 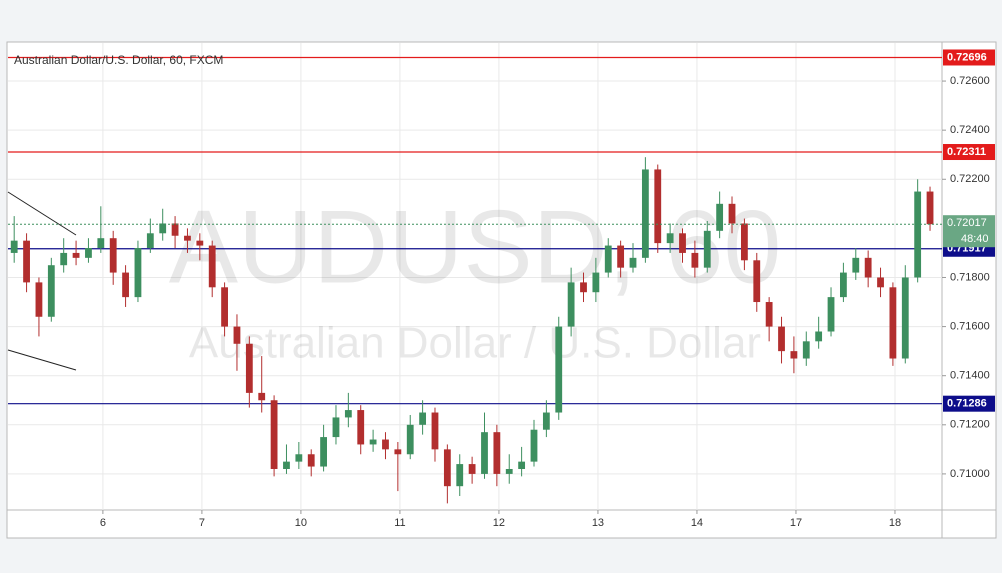 What do you see at coordinates (970, 179) in the screenshot?
I see `y-tick-label: 0.72200` at bounding box center [970, 179].